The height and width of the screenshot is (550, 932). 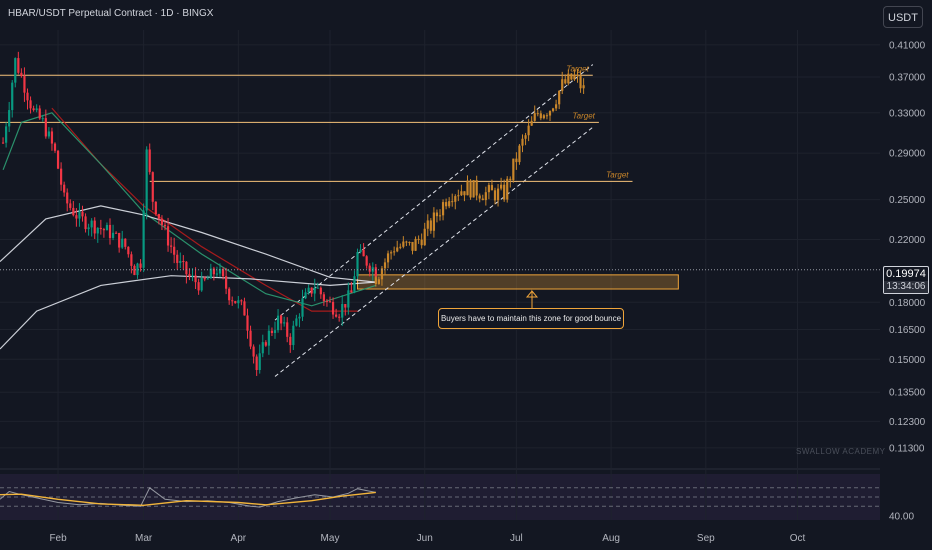 I want to click on current-price-value: 0.19974, so click(x=906, y=274).